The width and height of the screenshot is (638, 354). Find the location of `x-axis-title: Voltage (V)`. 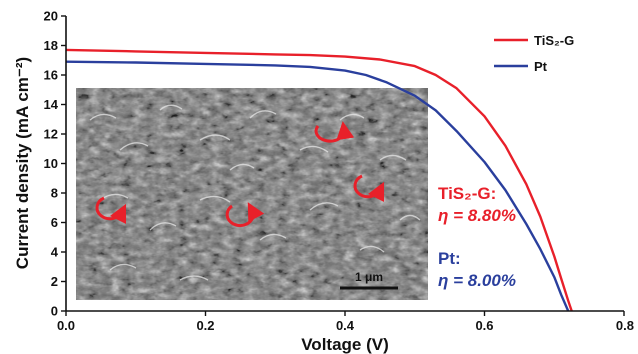

x-axis-title: Voltage (V) is located at coordinates (345, 344).